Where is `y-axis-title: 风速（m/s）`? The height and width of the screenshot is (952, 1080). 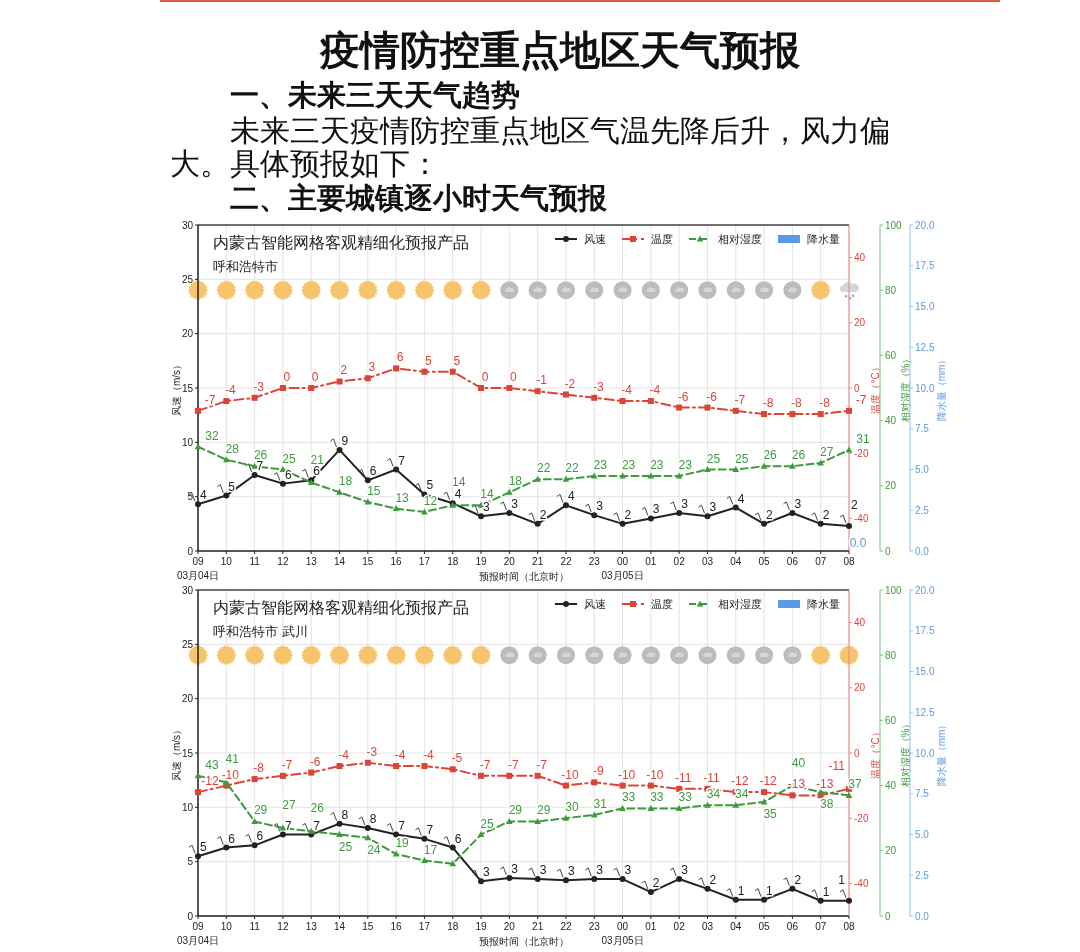
y-axis-title: 风速（m/s） is located at coordinates (176, 753).